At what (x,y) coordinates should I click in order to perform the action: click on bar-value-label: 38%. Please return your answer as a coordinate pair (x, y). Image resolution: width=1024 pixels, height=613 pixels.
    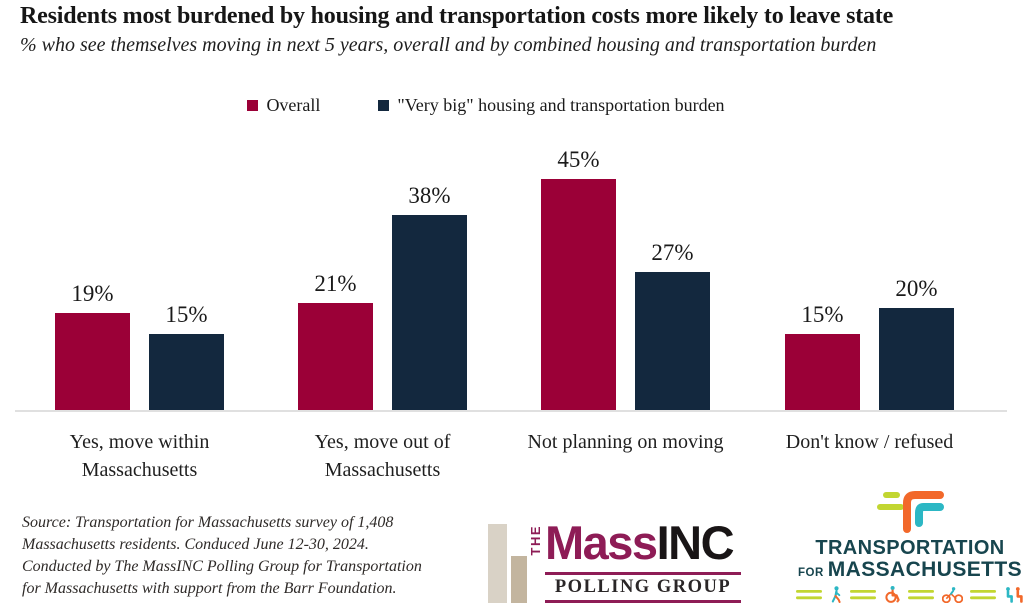
    Looking at the image, I should click on (429, 195).